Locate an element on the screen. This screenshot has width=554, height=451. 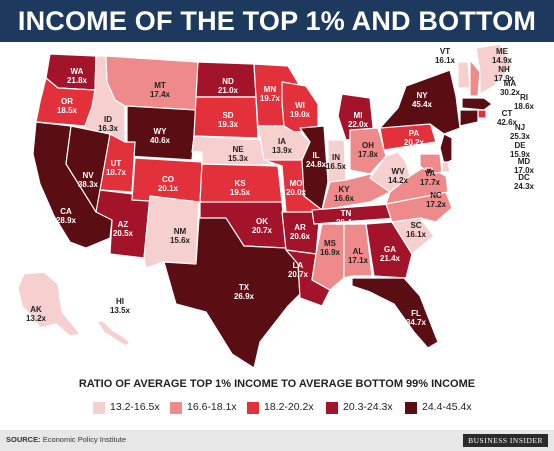
state-abbr-id: ID is located at coordinates (108, 119).